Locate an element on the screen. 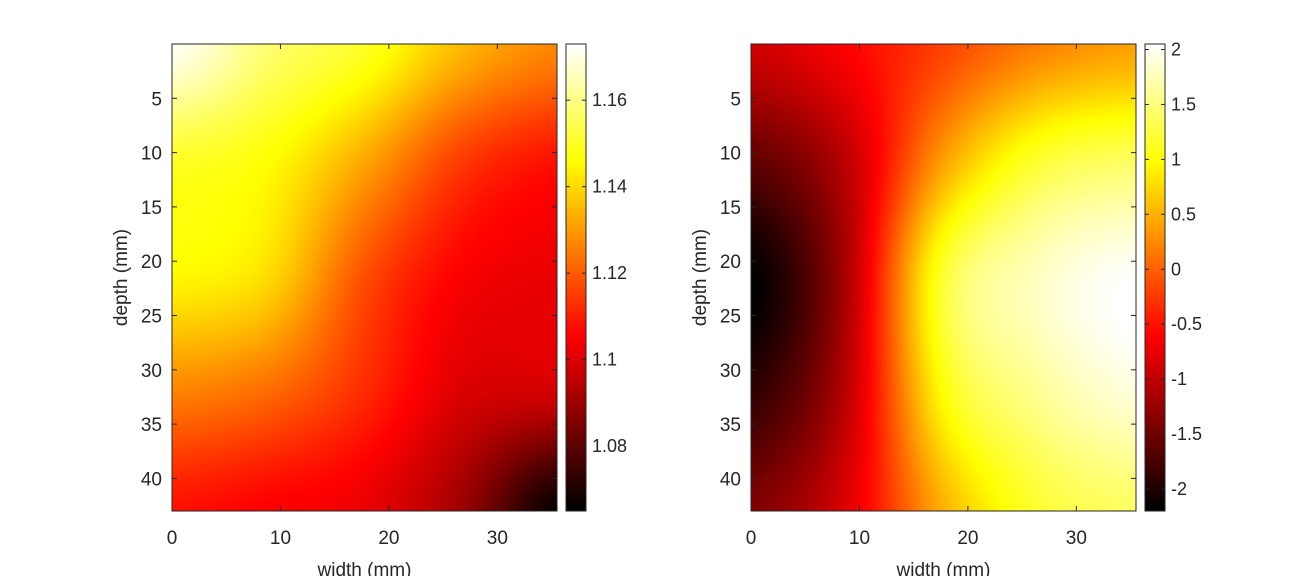 Image resolution: width=1316 pixels, height=576 pixels. colorbar-frame-left is located at coordinates (576, 277).